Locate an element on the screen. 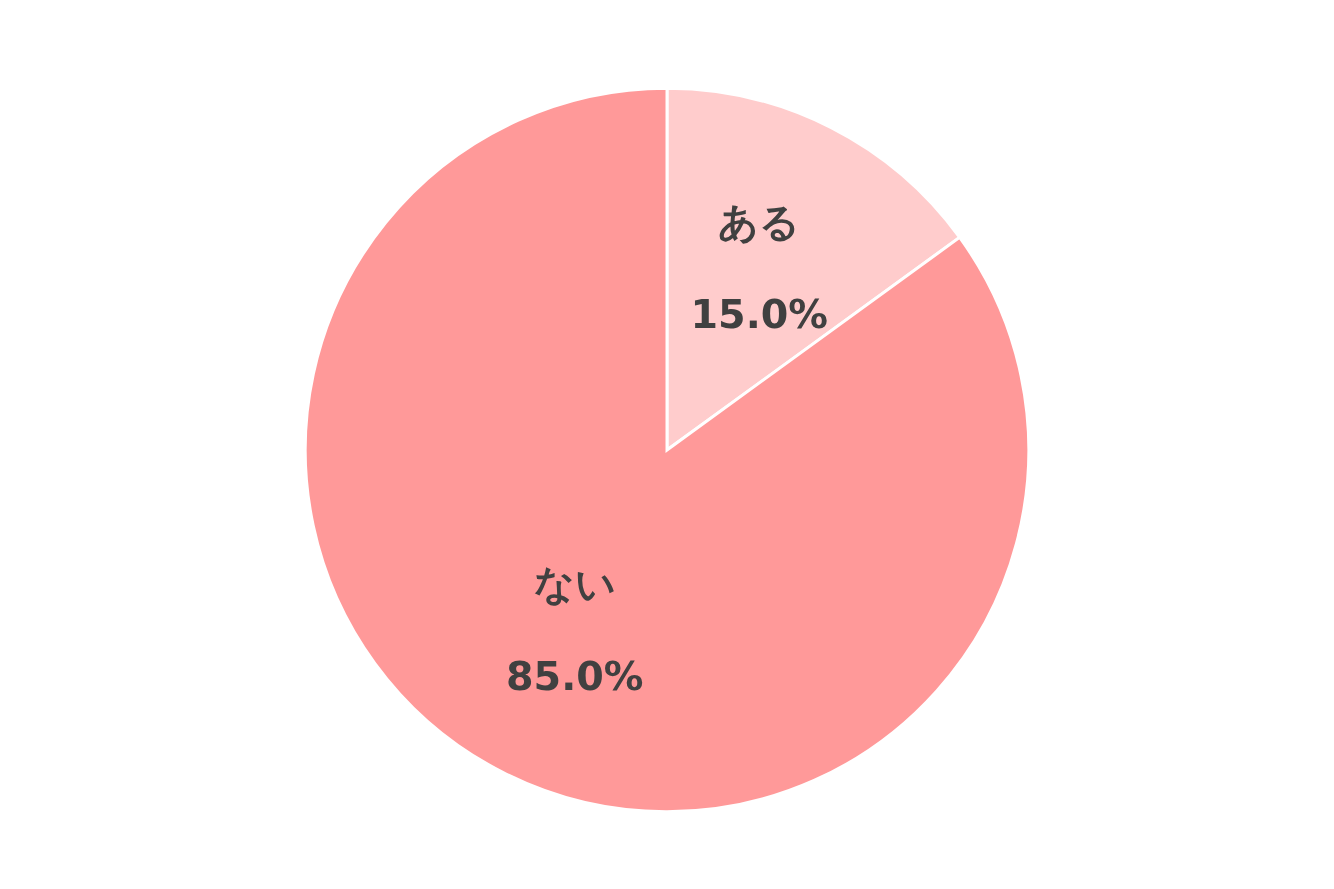 The width and height of the screenshot is (1334, 889). data-label: 85.0% is located at coordinates (575, 676).